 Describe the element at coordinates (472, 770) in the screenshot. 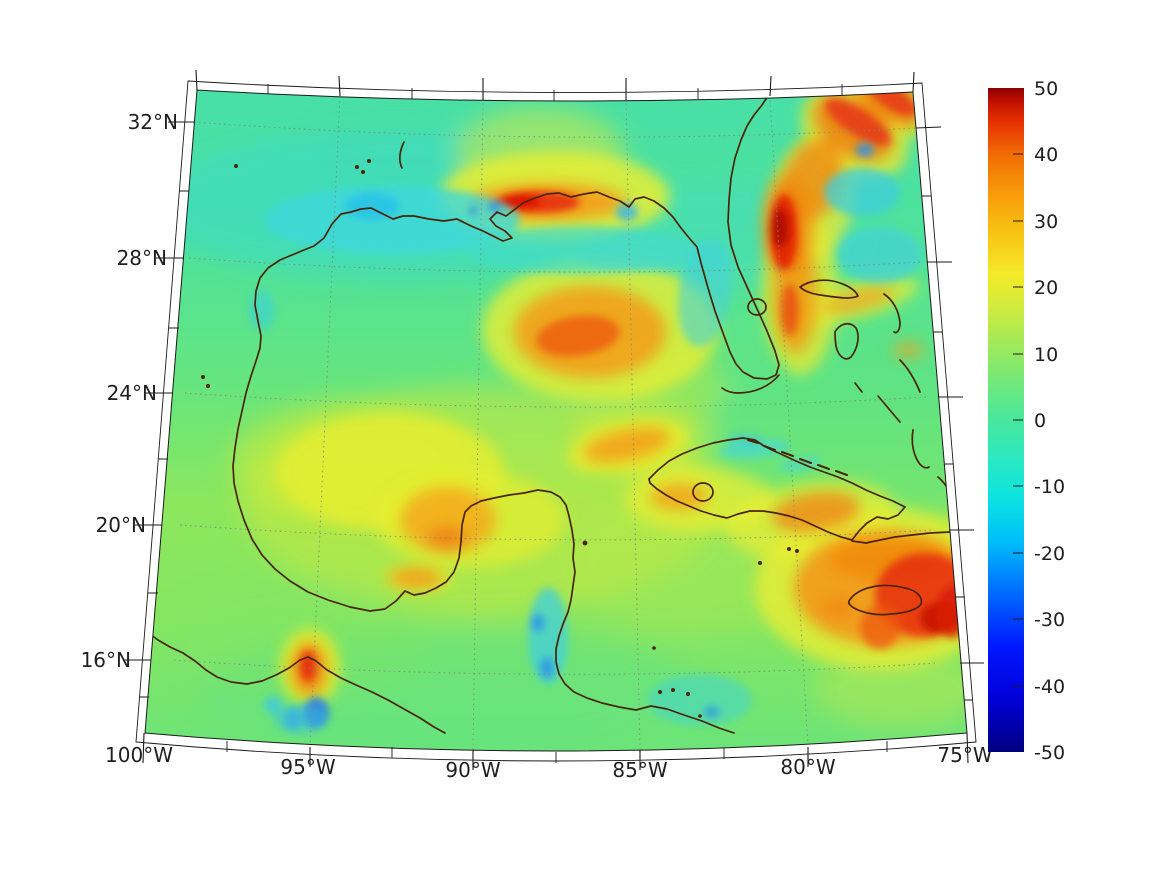

I see `lon-label-90w: 90°W` at that location.